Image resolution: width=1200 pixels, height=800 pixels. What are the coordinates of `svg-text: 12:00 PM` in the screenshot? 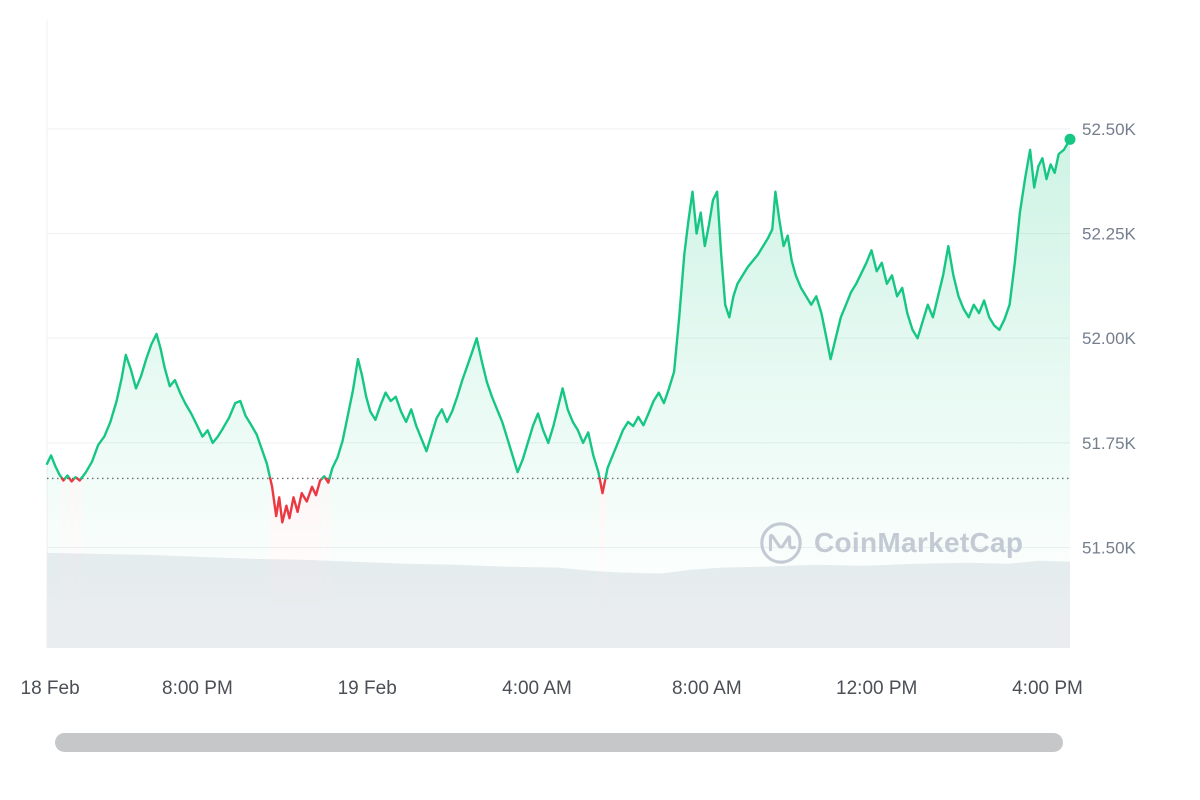 It's located at (876, 688).